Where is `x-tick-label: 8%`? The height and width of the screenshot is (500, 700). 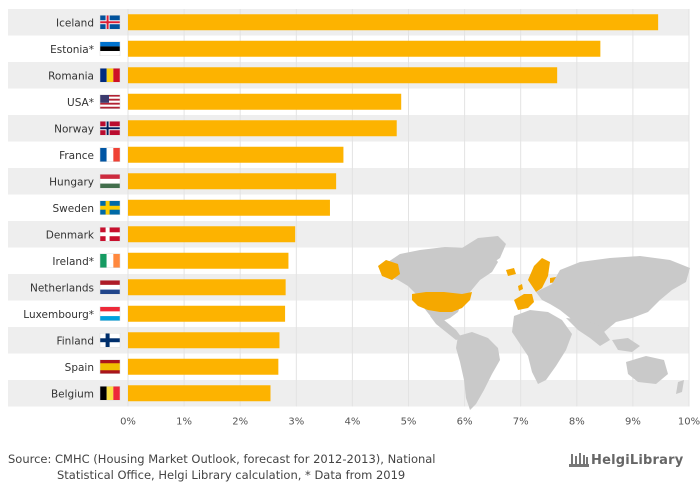
x-tick-label: 8% is located at coordinates (577, 422).